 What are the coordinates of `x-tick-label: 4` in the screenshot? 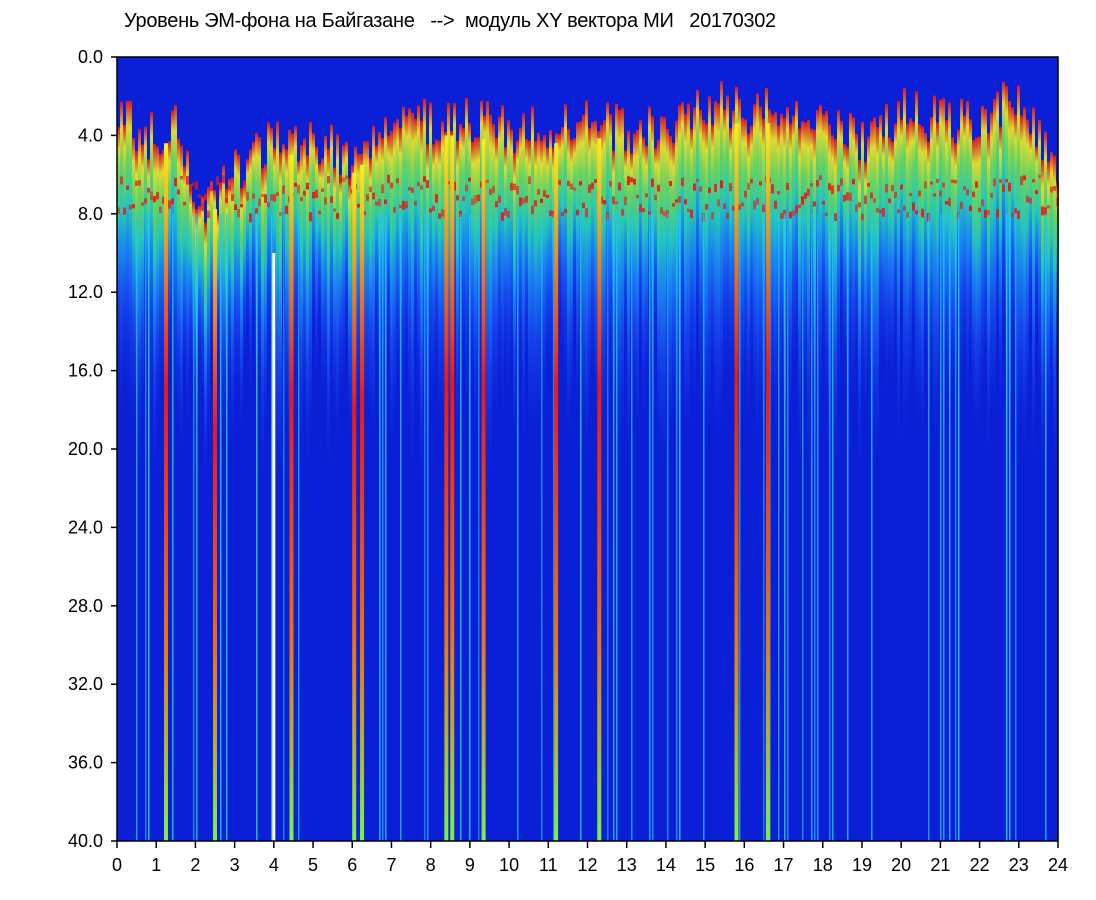 It's located at (274, 865).